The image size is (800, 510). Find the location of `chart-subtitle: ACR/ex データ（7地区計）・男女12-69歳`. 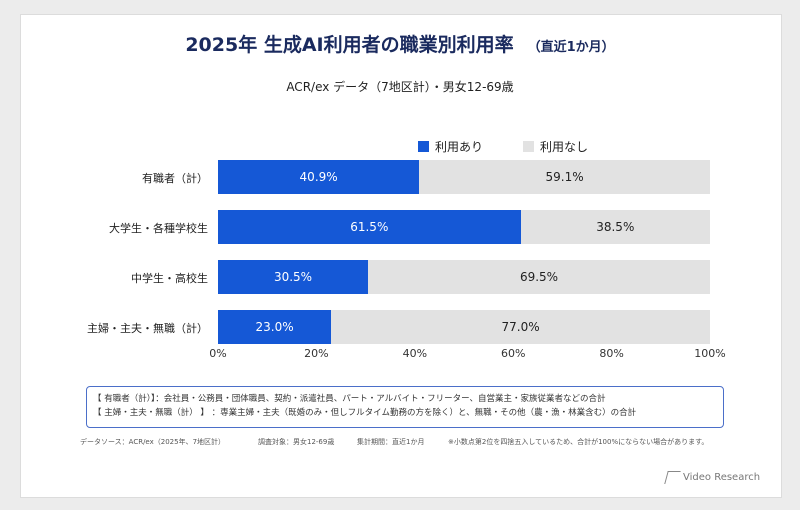

chart-subtitle: ACR/ex データ（7地区計）・男女12-69歳 is located at coordinates (400, 87).